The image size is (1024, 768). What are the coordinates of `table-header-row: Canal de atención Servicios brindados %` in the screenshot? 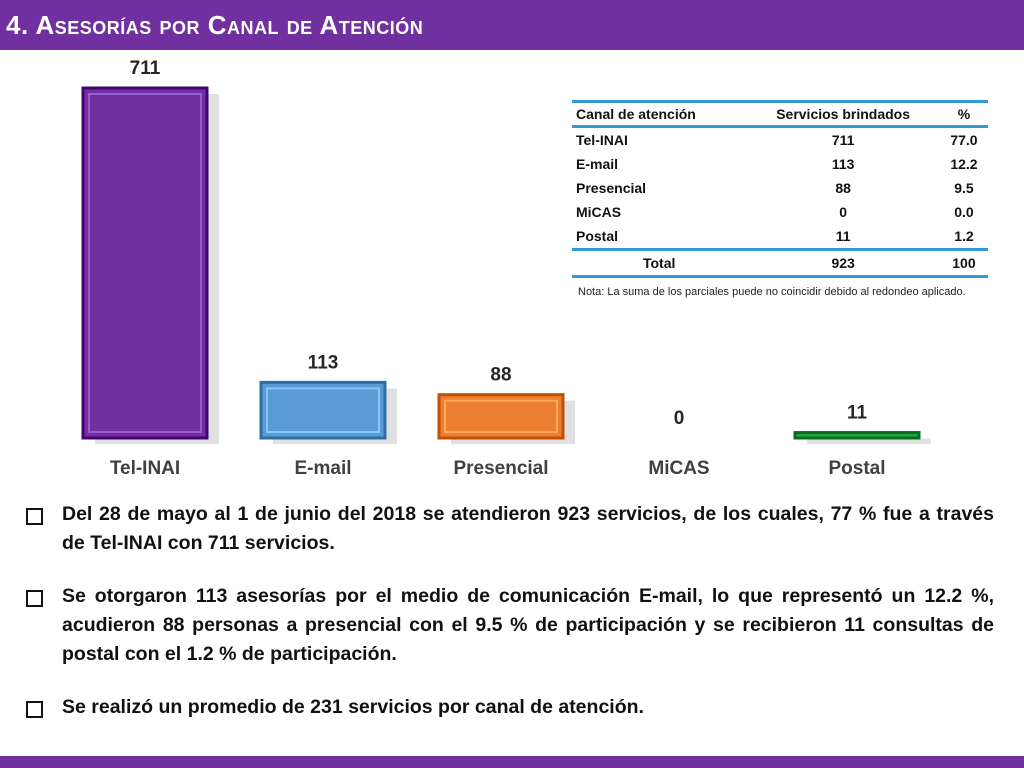 It's located at (780, 114).